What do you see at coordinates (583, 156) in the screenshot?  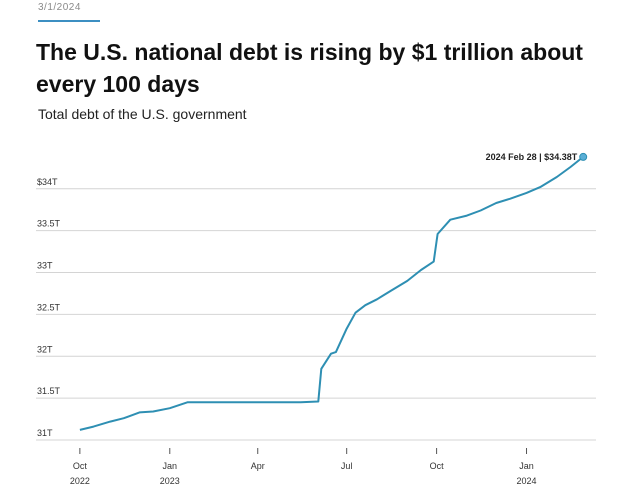 I see `end-point-marker` at bounding box center [583, 156].